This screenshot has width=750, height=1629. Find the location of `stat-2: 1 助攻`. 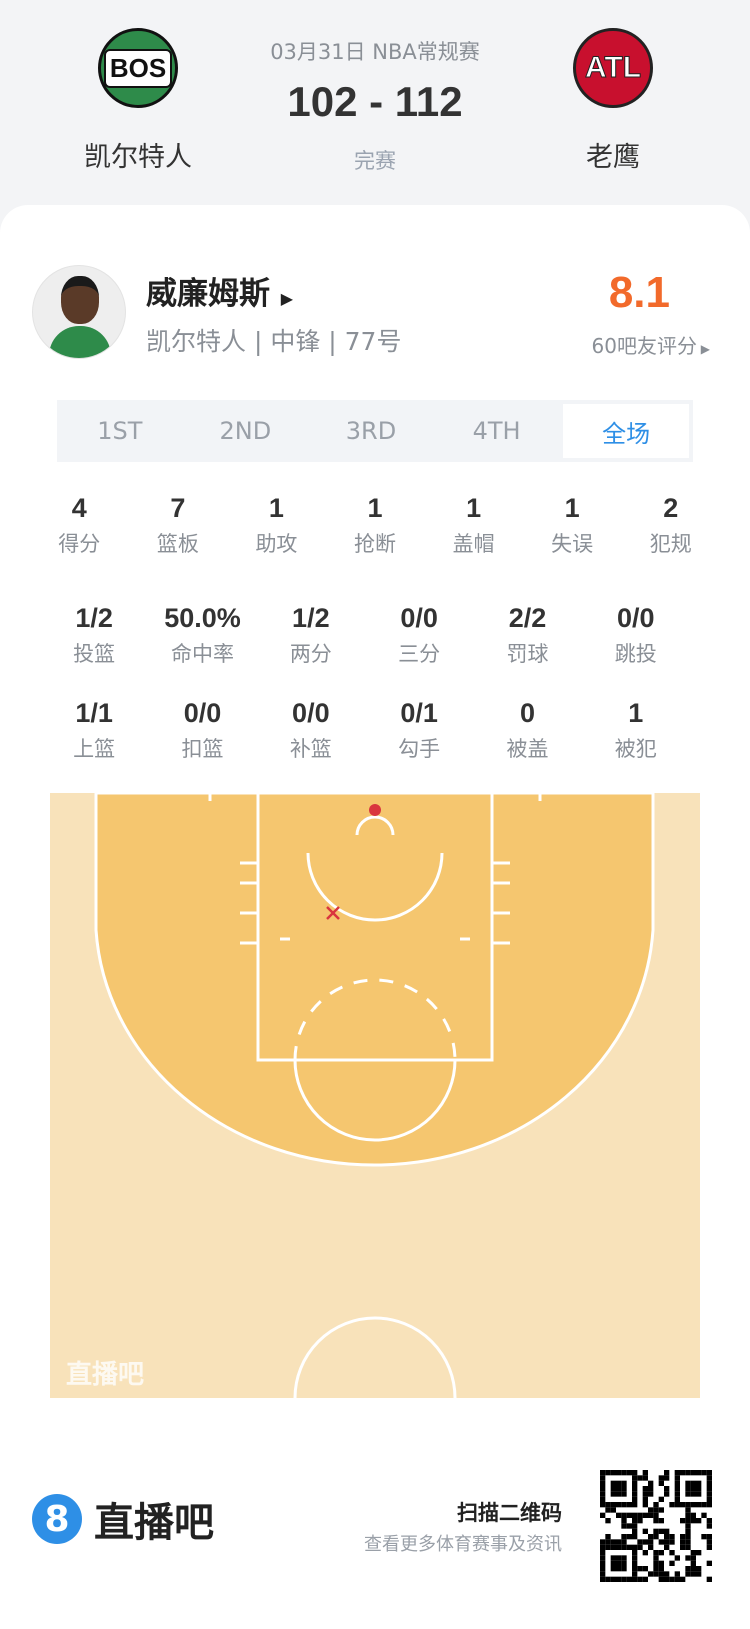

stat-2: 1 助攻 is located at coordinates (276, 525).